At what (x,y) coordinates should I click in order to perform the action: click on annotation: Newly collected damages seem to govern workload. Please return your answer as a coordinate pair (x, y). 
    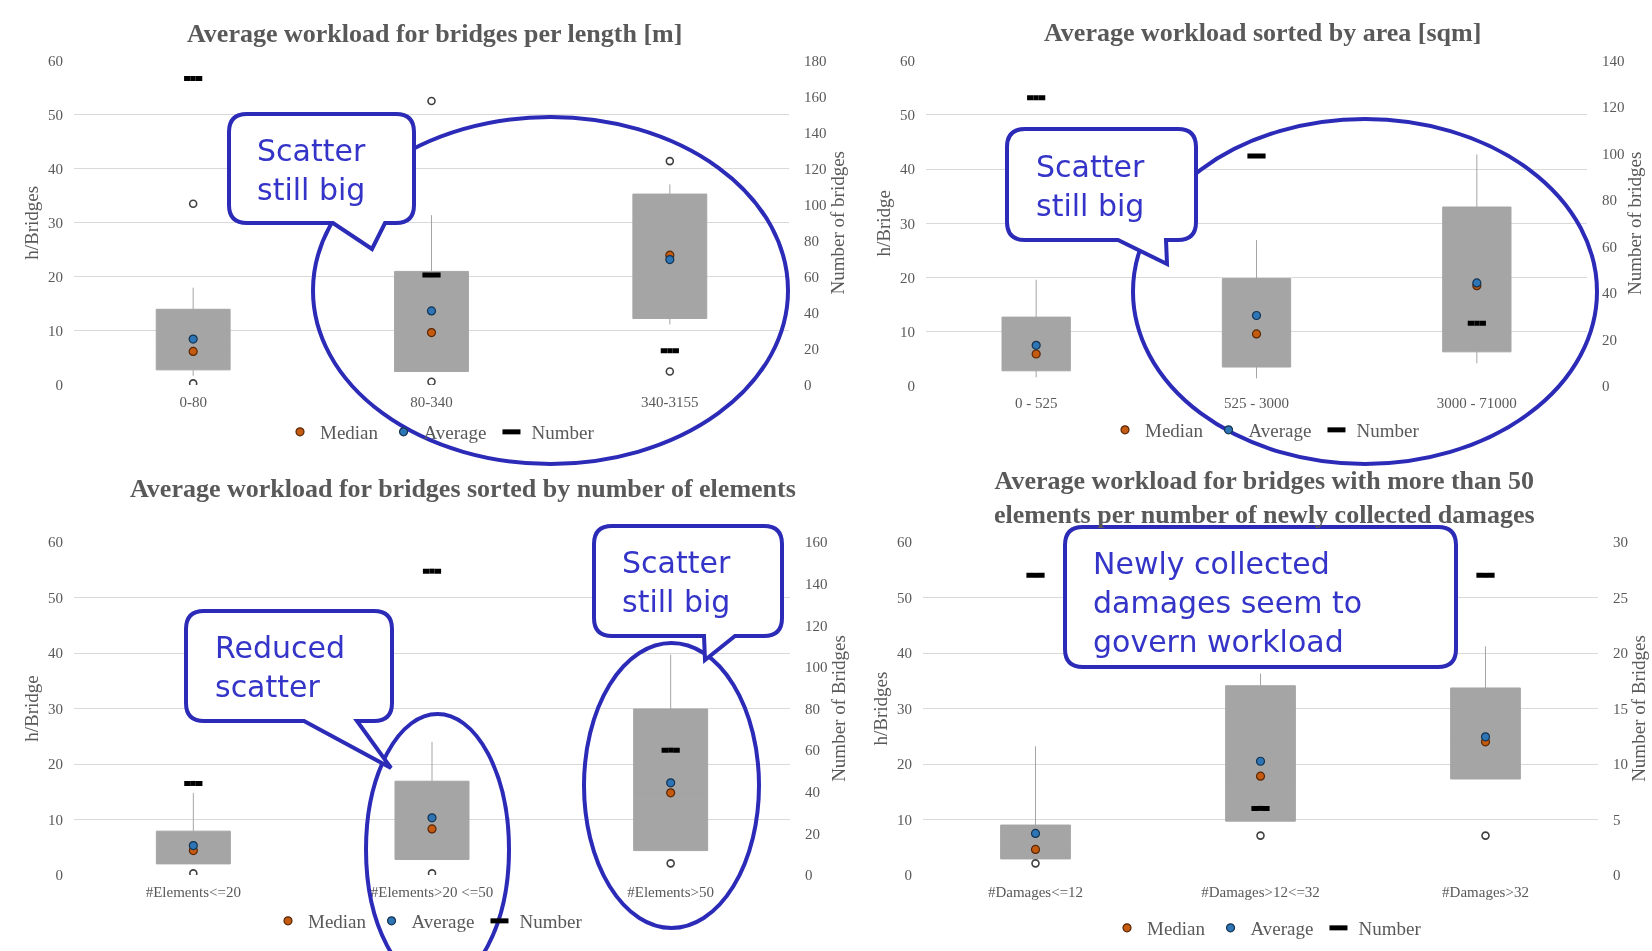
    Looking at the image, I should click on (1228, 602).